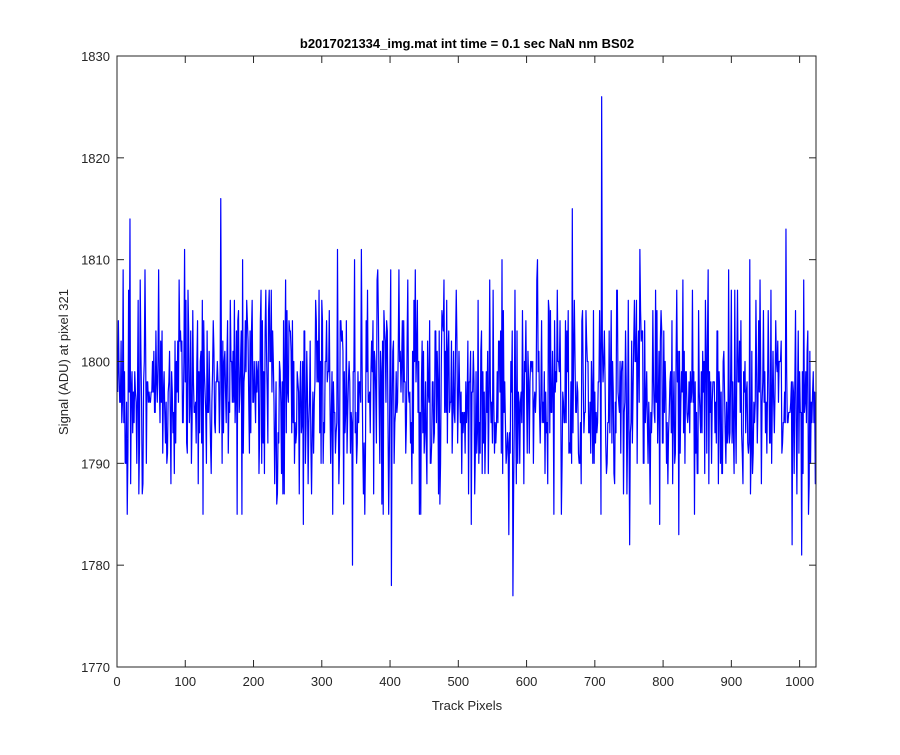 Image resolution: width=900 pixels, height=755 pixels. What do you see at coordinates (254, 681) in the screenshot?
I see `x-tick-label: 200` at bounding box center [254, 681].